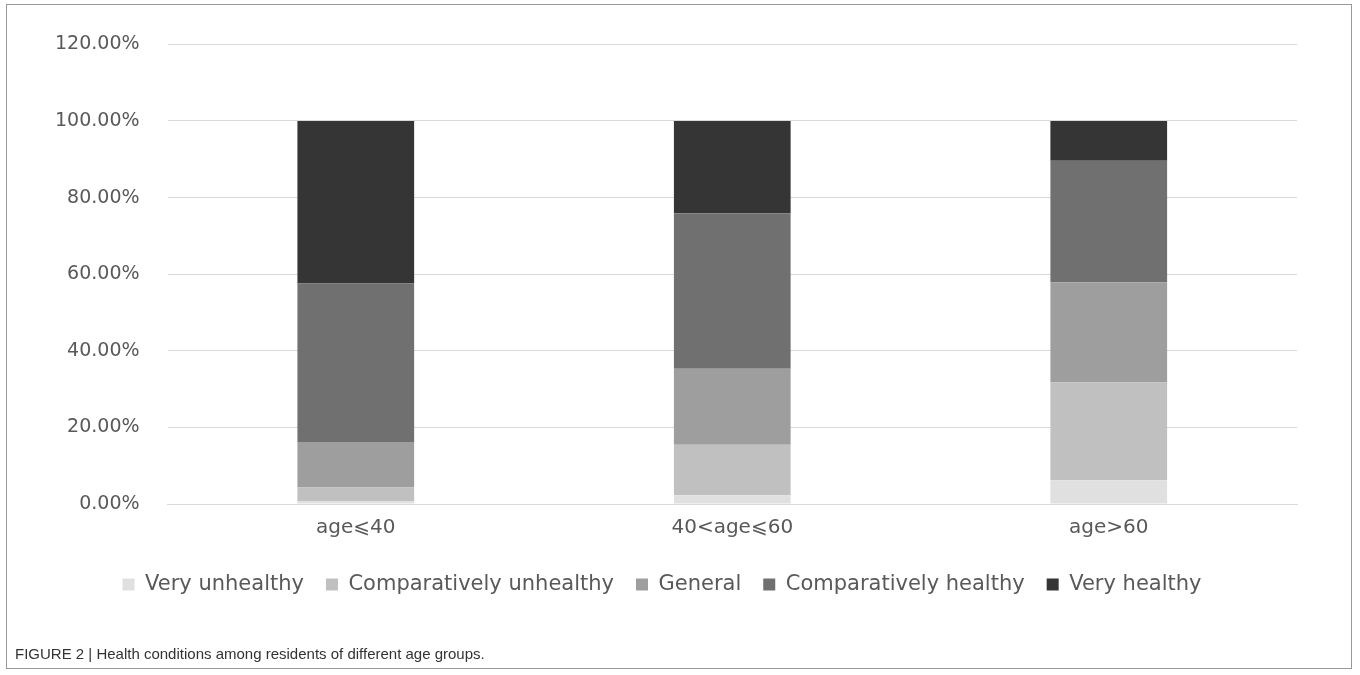  I want to click on y-tick-label: 120.00%, so click(97, 42).